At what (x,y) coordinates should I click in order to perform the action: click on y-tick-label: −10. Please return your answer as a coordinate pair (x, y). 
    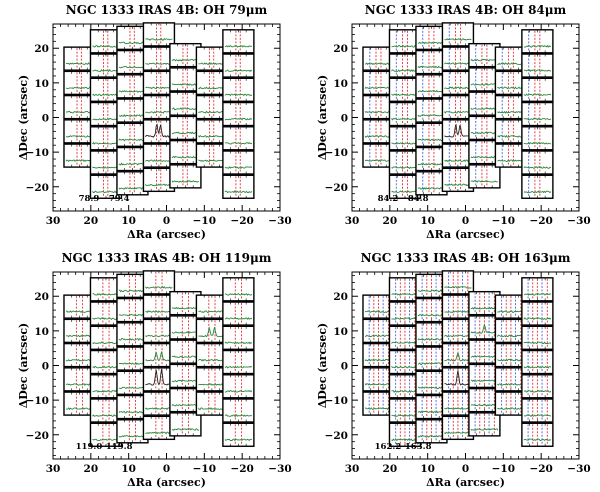
    Looking at the image, I should click on (37, 401).